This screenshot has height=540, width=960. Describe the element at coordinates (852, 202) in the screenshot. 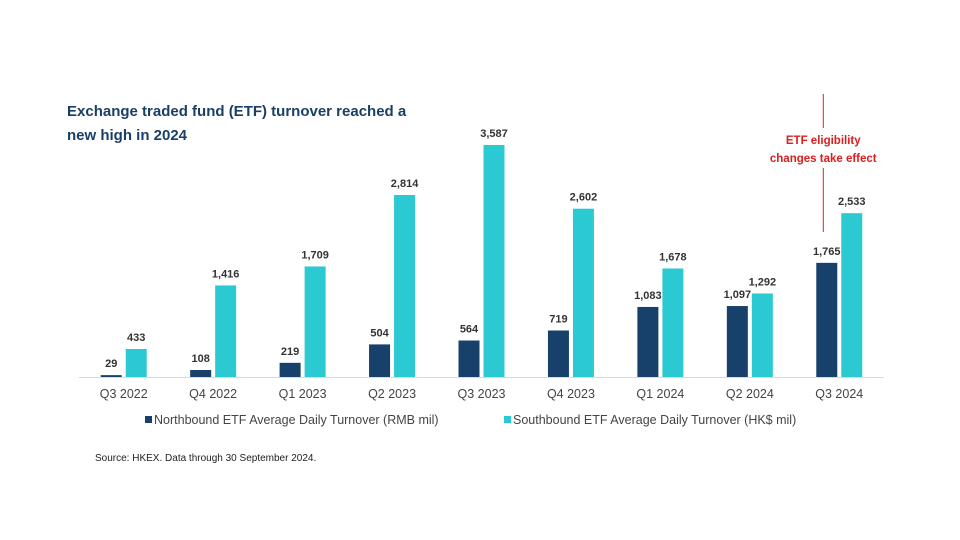

I see `southbound-value-label-8: 2,533` at that location.